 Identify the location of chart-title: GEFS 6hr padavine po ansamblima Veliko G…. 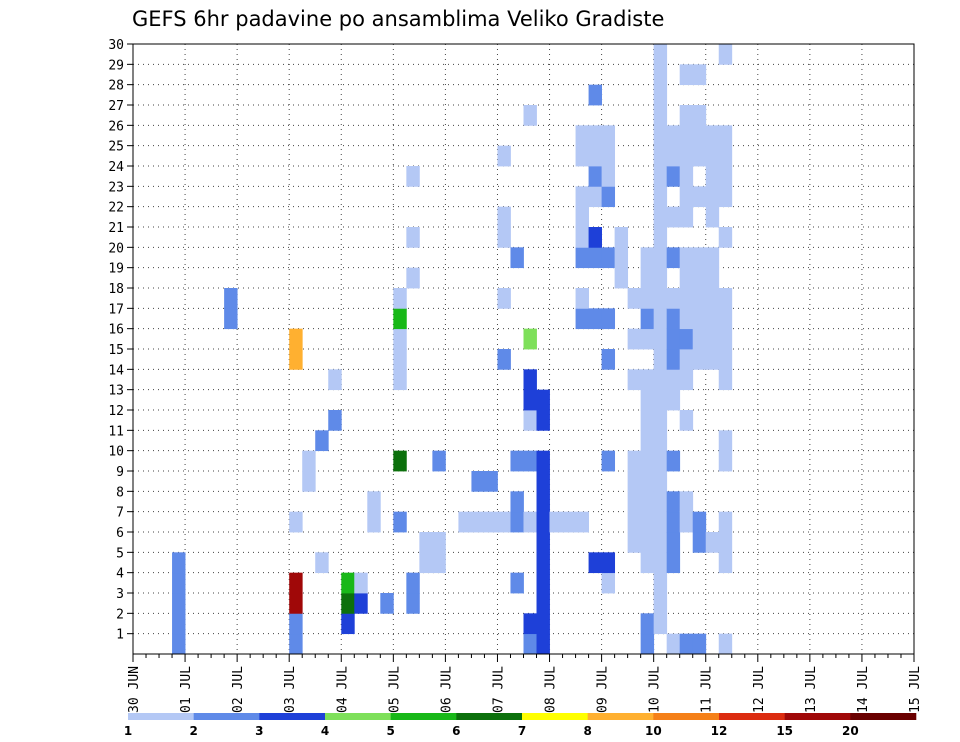
(398, 19).